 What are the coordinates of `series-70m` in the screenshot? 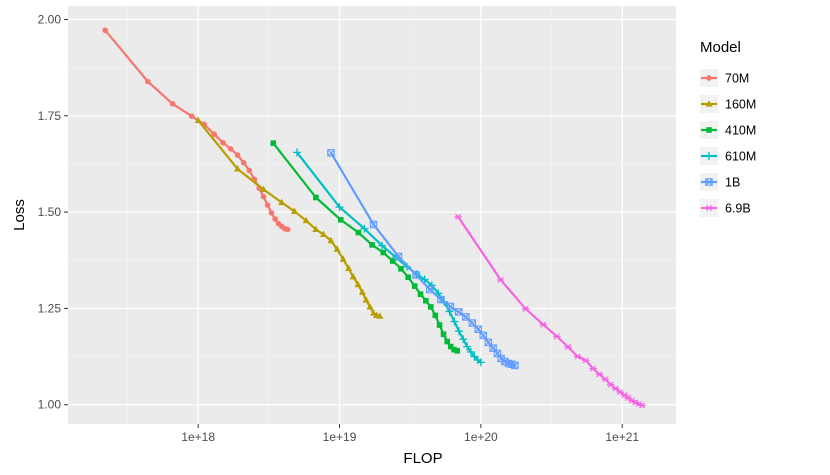 It's located at (196, 130).